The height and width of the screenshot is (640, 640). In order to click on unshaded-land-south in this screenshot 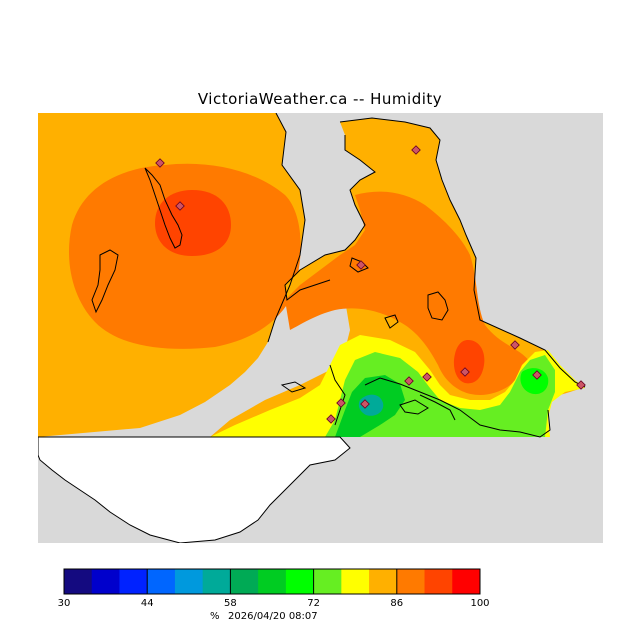, I will do `click(194, 489)`.